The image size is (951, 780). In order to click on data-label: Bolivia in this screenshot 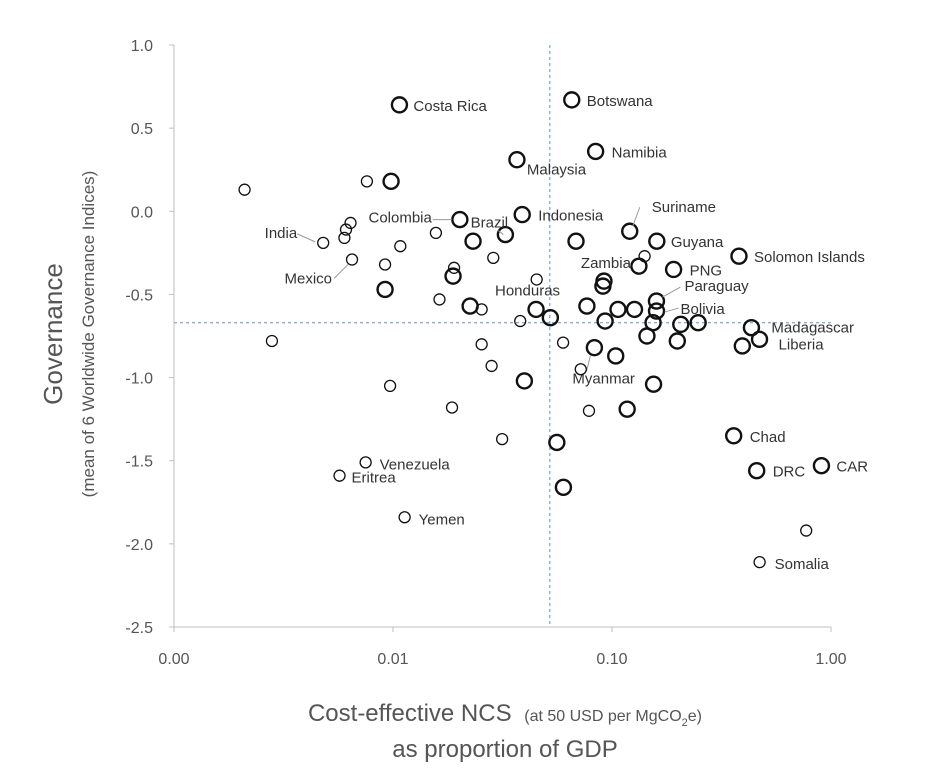, I will do `click(703, 309)`.